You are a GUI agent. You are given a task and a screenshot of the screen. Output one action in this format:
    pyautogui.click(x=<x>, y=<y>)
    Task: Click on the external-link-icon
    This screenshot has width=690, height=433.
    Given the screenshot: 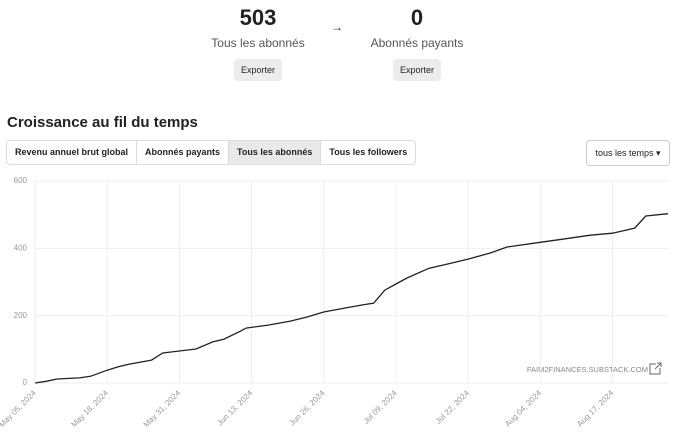 What is the action you would take?
    pyautogui.click(x=655, y=368)
    